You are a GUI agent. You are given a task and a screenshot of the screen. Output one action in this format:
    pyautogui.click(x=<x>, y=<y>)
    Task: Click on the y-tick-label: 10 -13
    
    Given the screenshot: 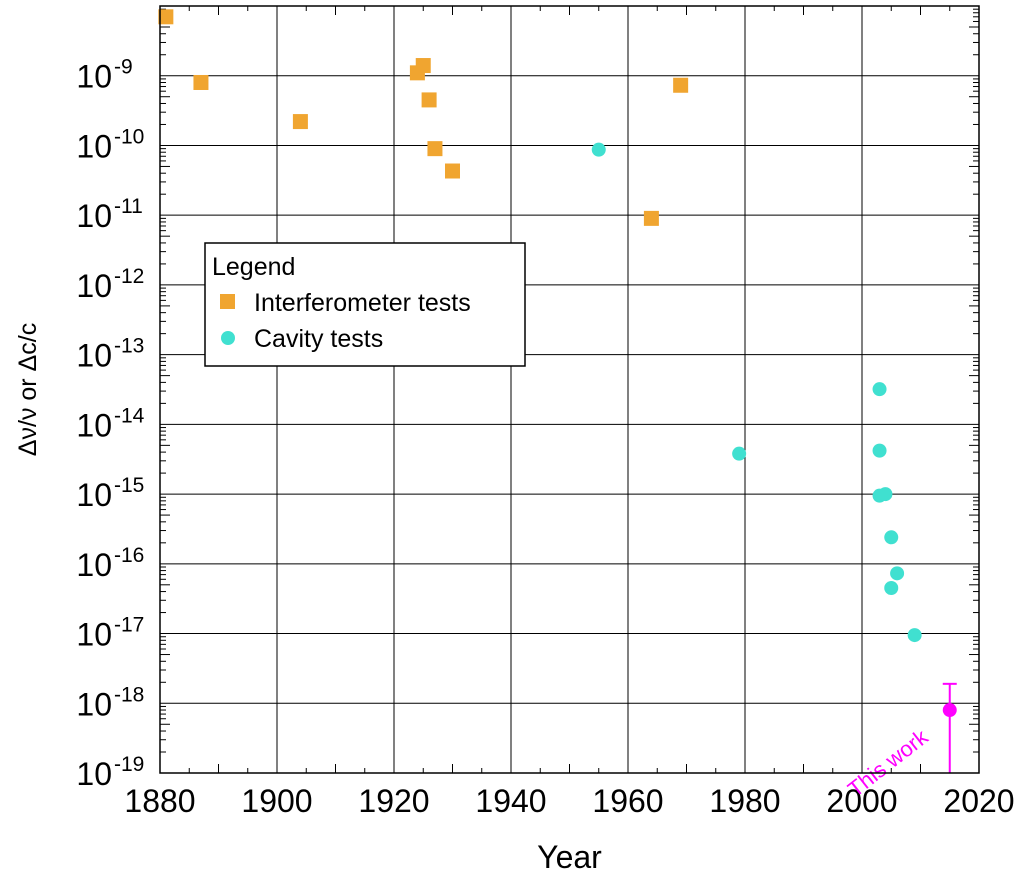 What is the action you would take?
    pyautogui.click(x=110, y=354)
    